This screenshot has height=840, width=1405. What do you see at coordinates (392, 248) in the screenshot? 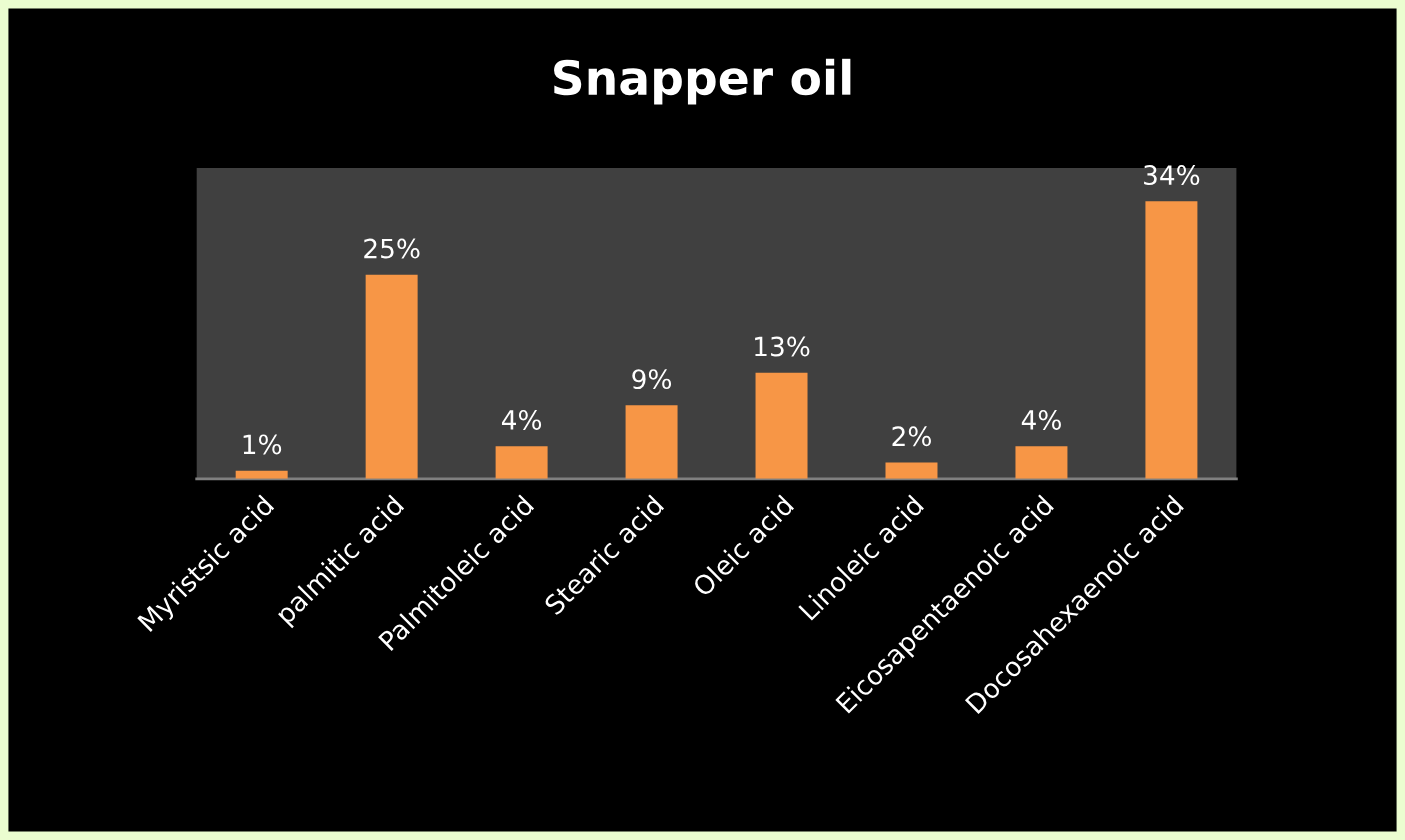
I see `data-label: 25%` at bounding box center [392, 248].